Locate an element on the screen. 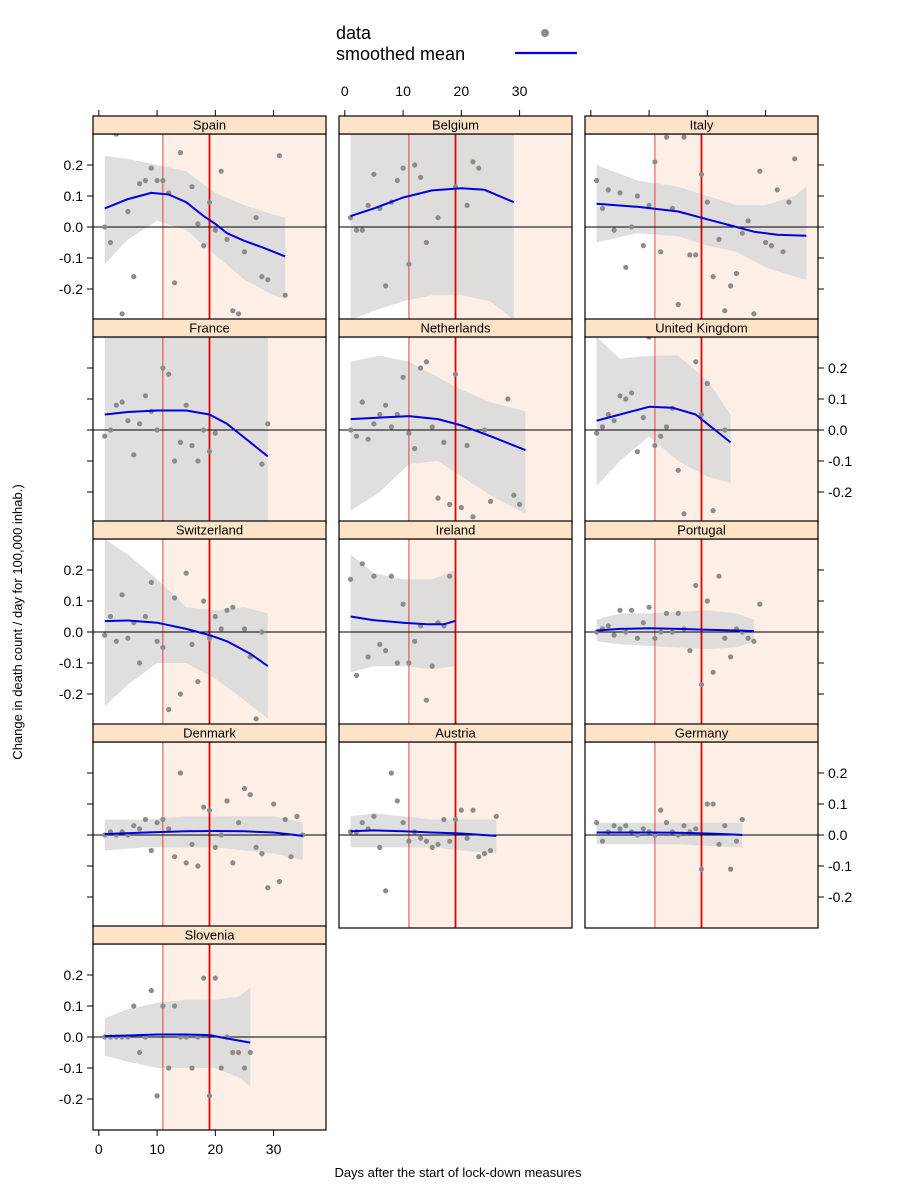  y-tick-label: 0.1 is located at coordinates (74, 601).